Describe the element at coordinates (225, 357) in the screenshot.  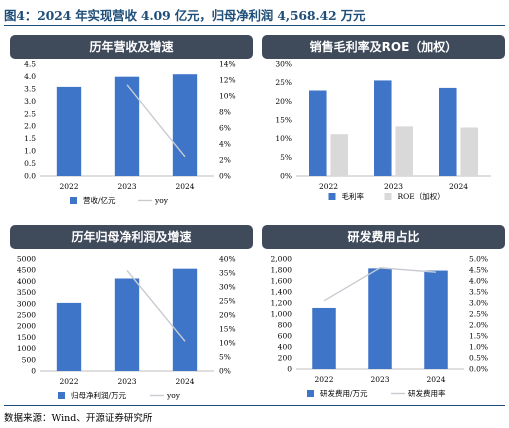
I see `y-right-tick-label: 5%` at that location.